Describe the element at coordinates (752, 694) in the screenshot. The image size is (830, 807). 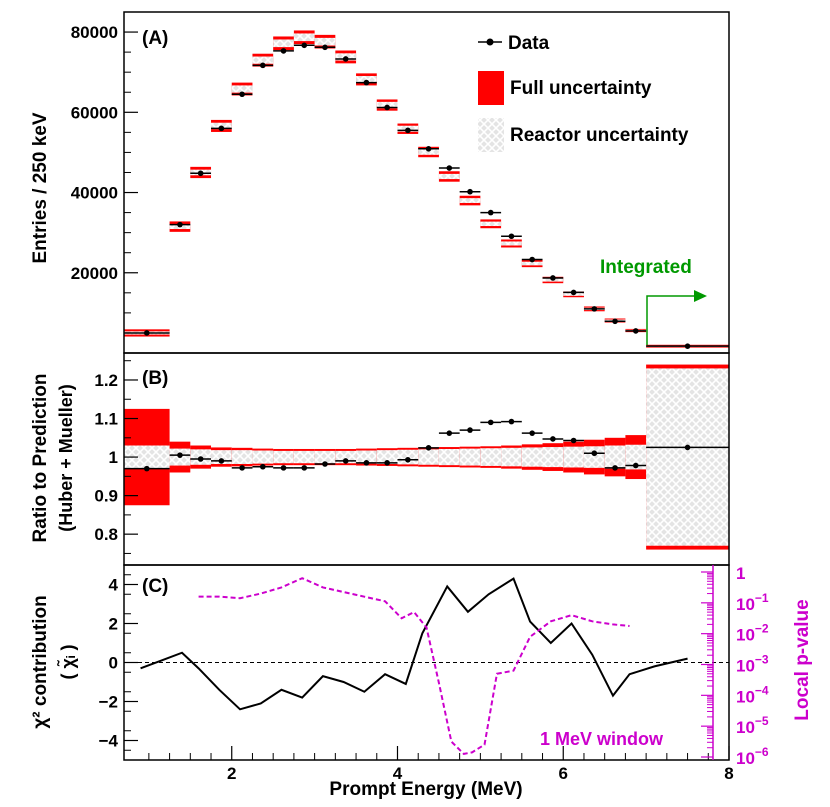
I see `right-tick-label: 10⁻⁴` at that location.